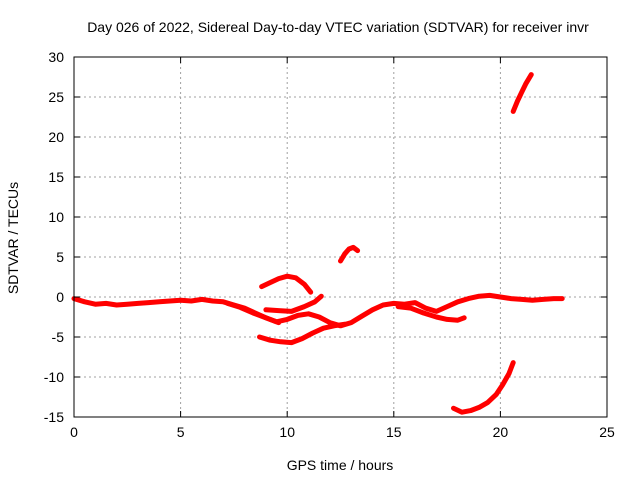 The image size is (640, 480). What do you see at coordinates (293, 303) in the screenshot?
I see `series-mid-branch` at bounding box center [293, 303].